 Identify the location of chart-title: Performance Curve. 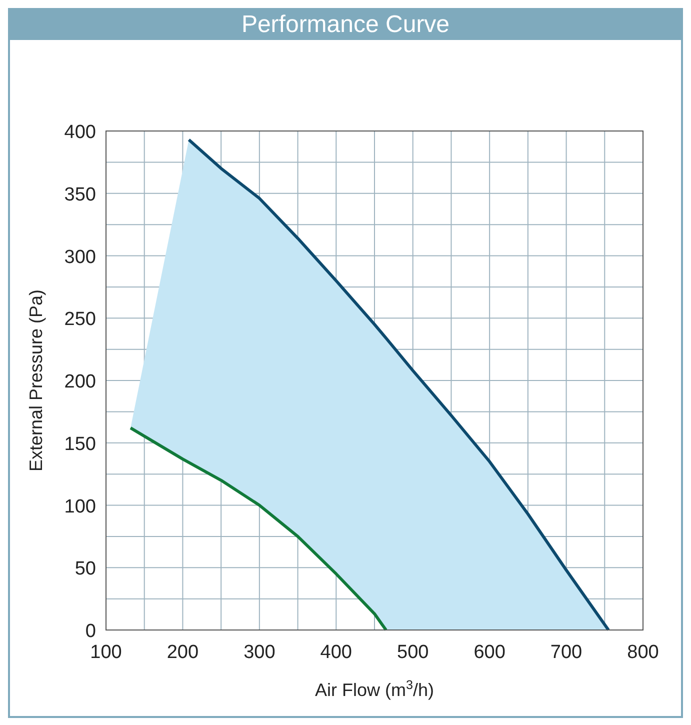
(345, 24).